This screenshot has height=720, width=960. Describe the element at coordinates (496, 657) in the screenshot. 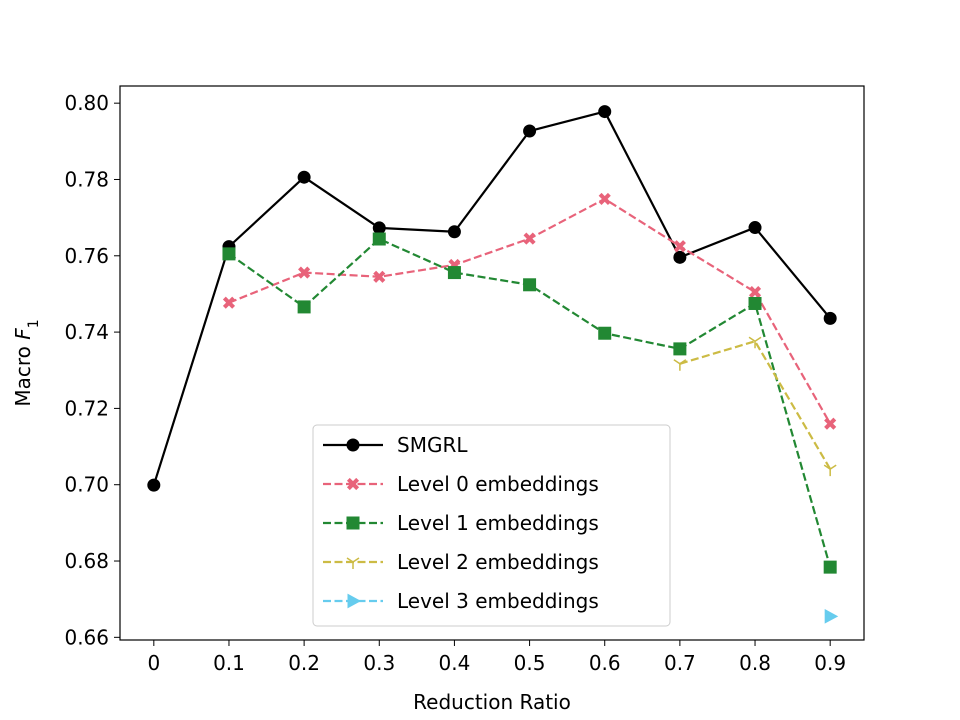

I see `x-axis: 0 0.1 0.2 0.3 0.4 0.5 0.6 0.7 0.8 0.9` at that location.